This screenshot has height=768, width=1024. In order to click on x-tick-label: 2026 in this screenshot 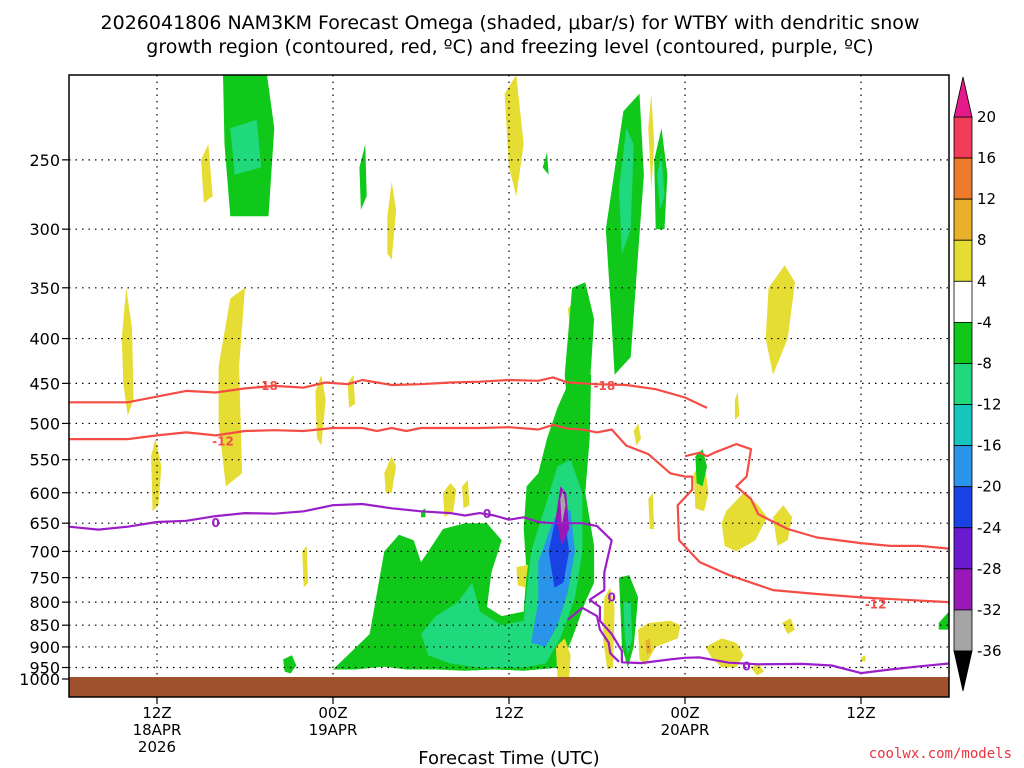, I will do `click(157, 747)`.